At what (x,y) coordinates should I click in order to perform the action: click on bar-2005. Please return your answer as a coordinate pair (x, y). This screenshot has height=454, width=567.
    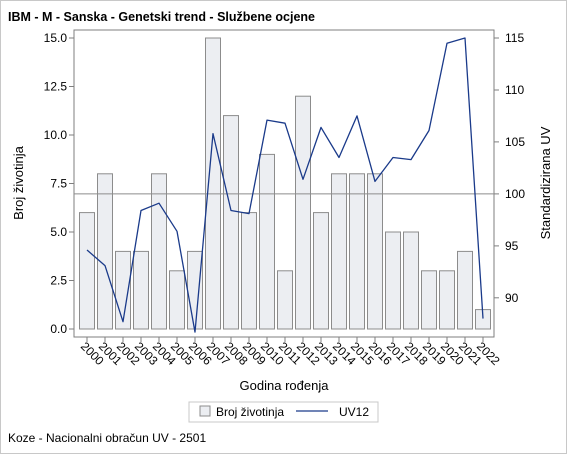
    Looking at the image, I should click on (177, 300).